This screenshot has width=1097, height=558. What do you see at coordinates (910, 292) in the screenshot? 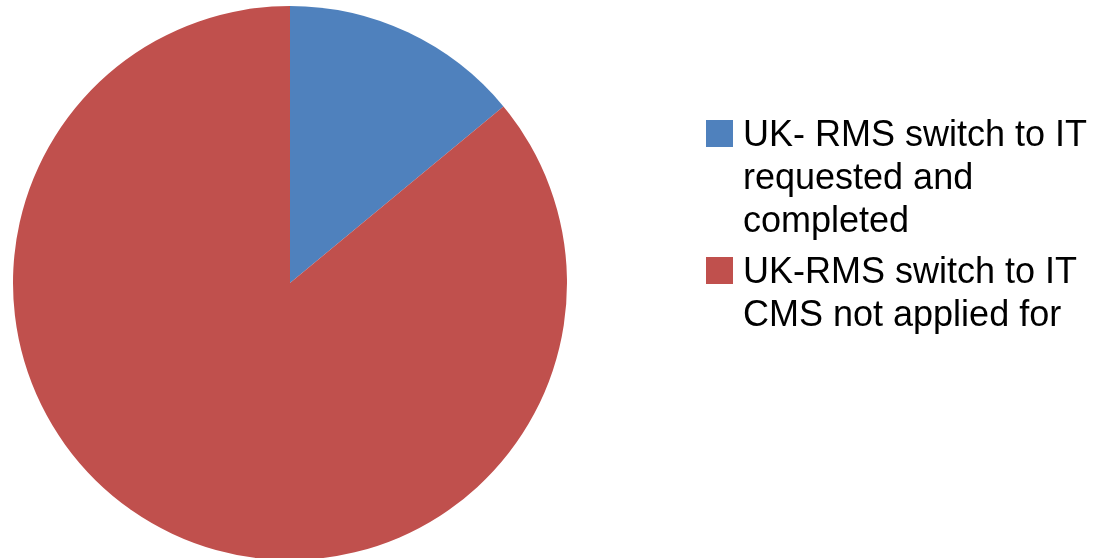
I see `legend-label: UK-RMS switch to IT CMS not applied for` at bounding box center [910, 292].